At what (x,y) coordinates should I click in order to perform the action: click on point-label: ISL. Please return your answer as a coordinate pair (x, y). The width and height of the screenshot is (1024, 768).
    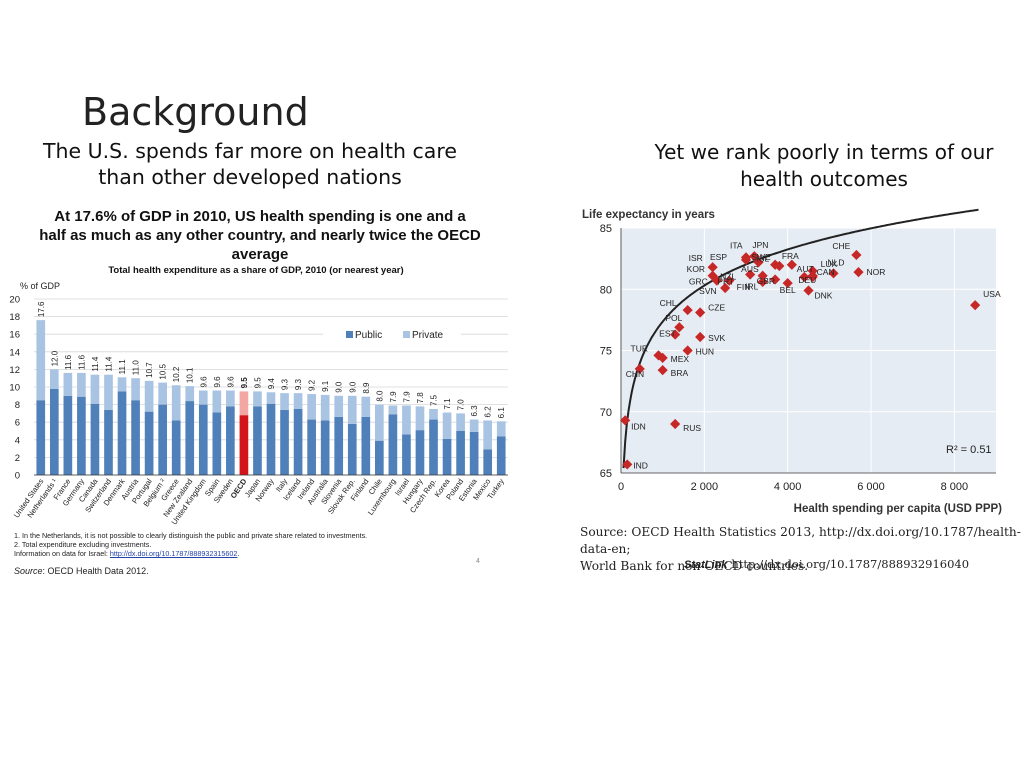
    Looking at the image, I should click on (763, 258).